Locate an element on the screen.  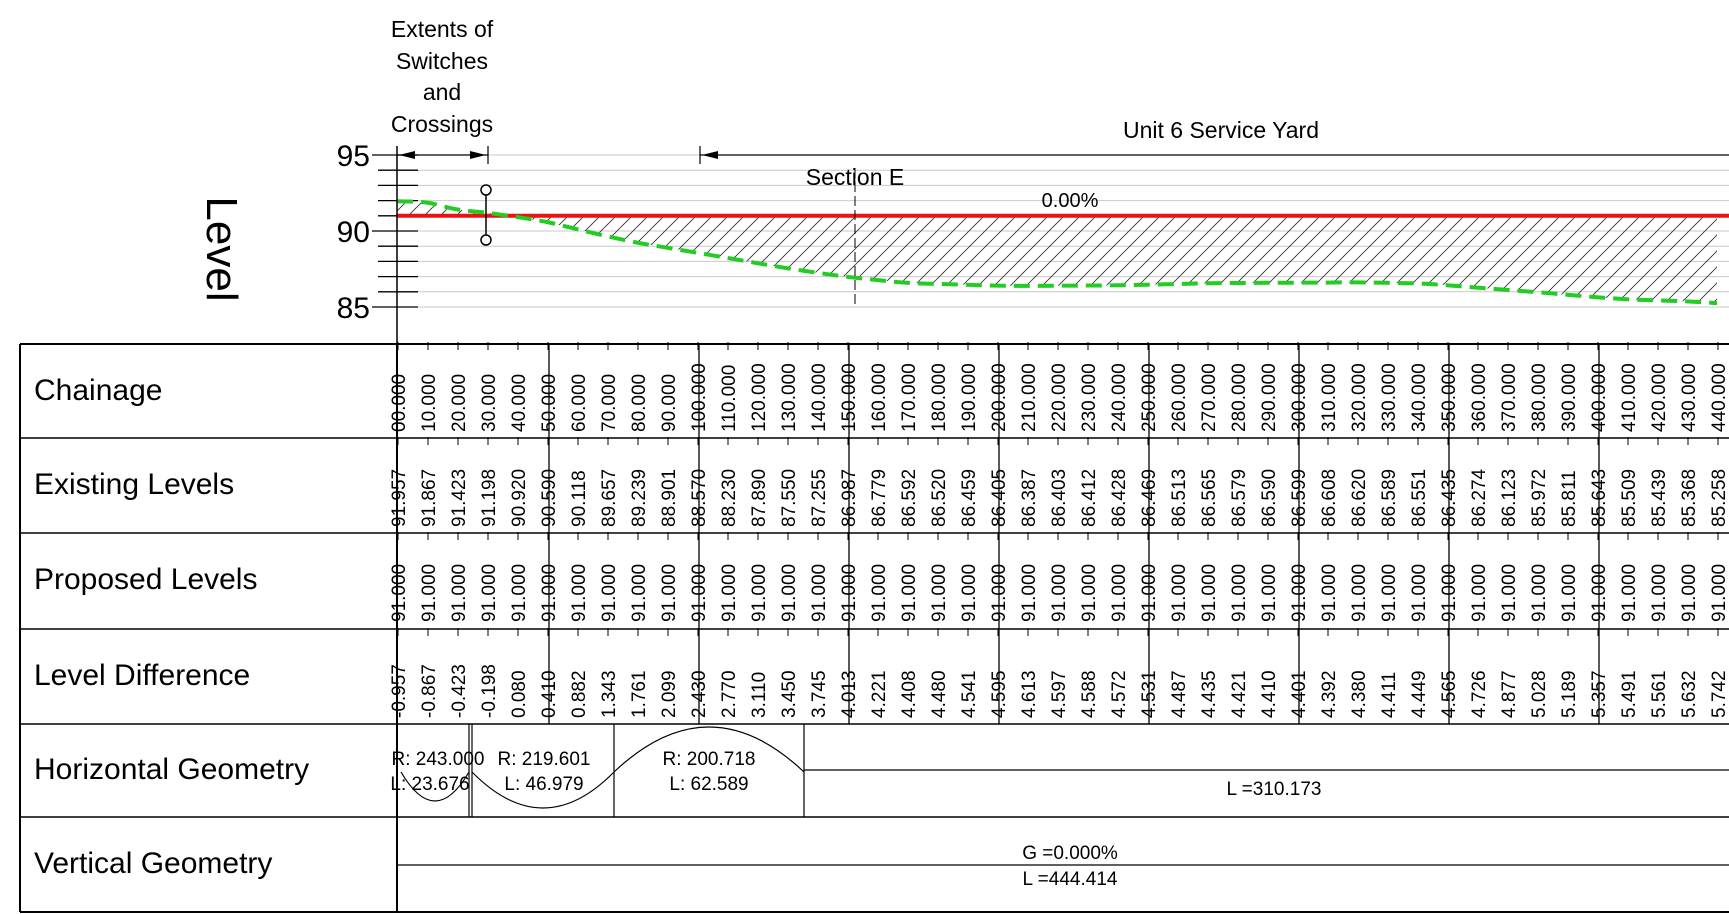
difference-value: 4.421 is located at coordinates (1239, 694).